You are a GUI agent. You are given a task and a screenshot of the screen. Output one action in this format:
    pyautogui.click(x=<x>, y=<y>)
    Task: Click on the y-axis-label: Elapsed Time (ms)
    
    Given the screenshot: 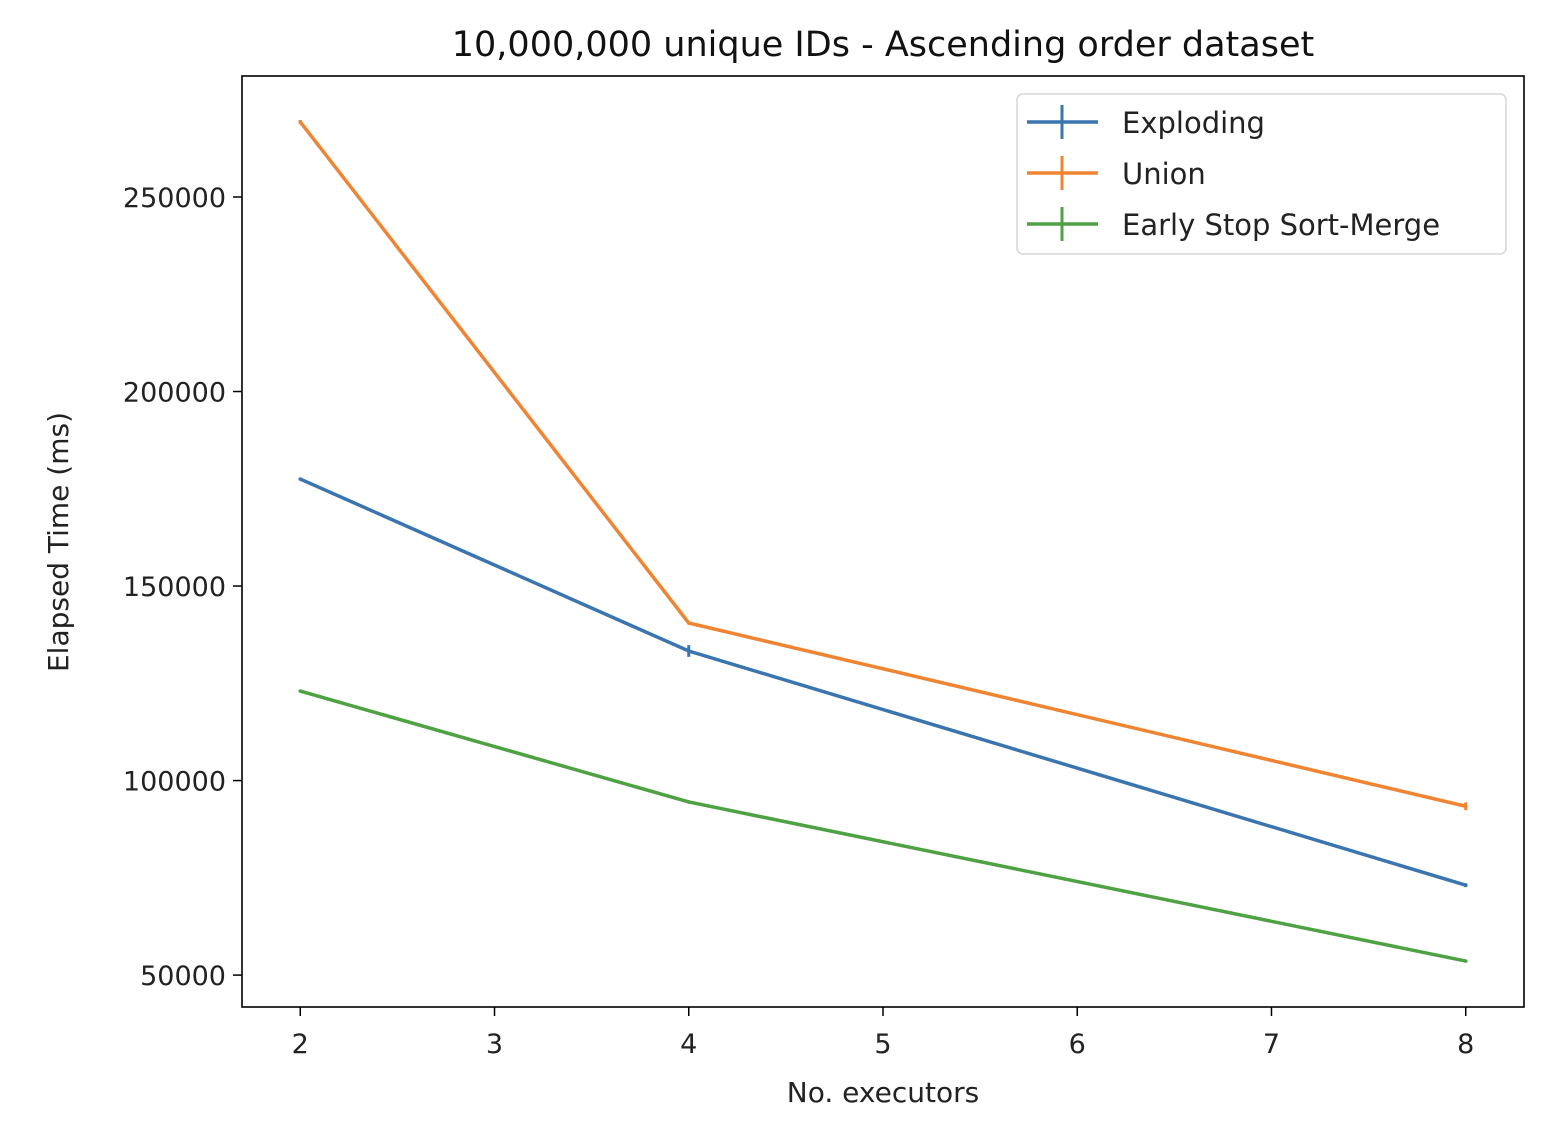 What is the action you would take?
    pyautogui.click(x=58, y=542)
    